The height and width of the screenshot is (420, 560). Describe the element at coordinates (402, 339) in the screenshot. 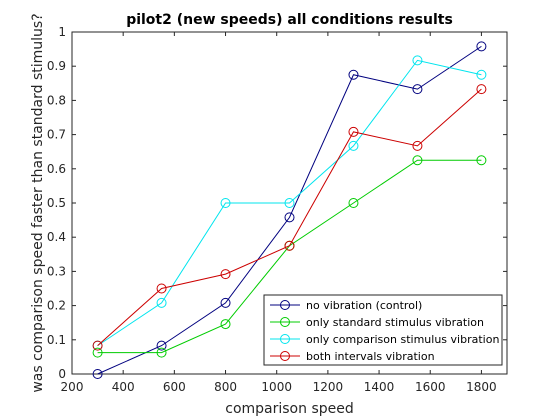

I see `legend-label: only comparison stimulus vibration` at that location.